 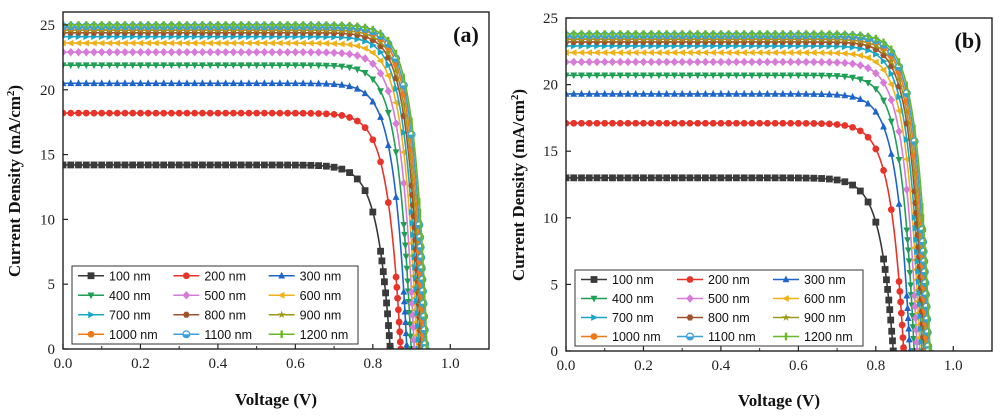 What do you see at coordinates (276, 399) in the screenshot?
I see `x-axis-title: Voltage (V)` at bounding box center [276, 399].